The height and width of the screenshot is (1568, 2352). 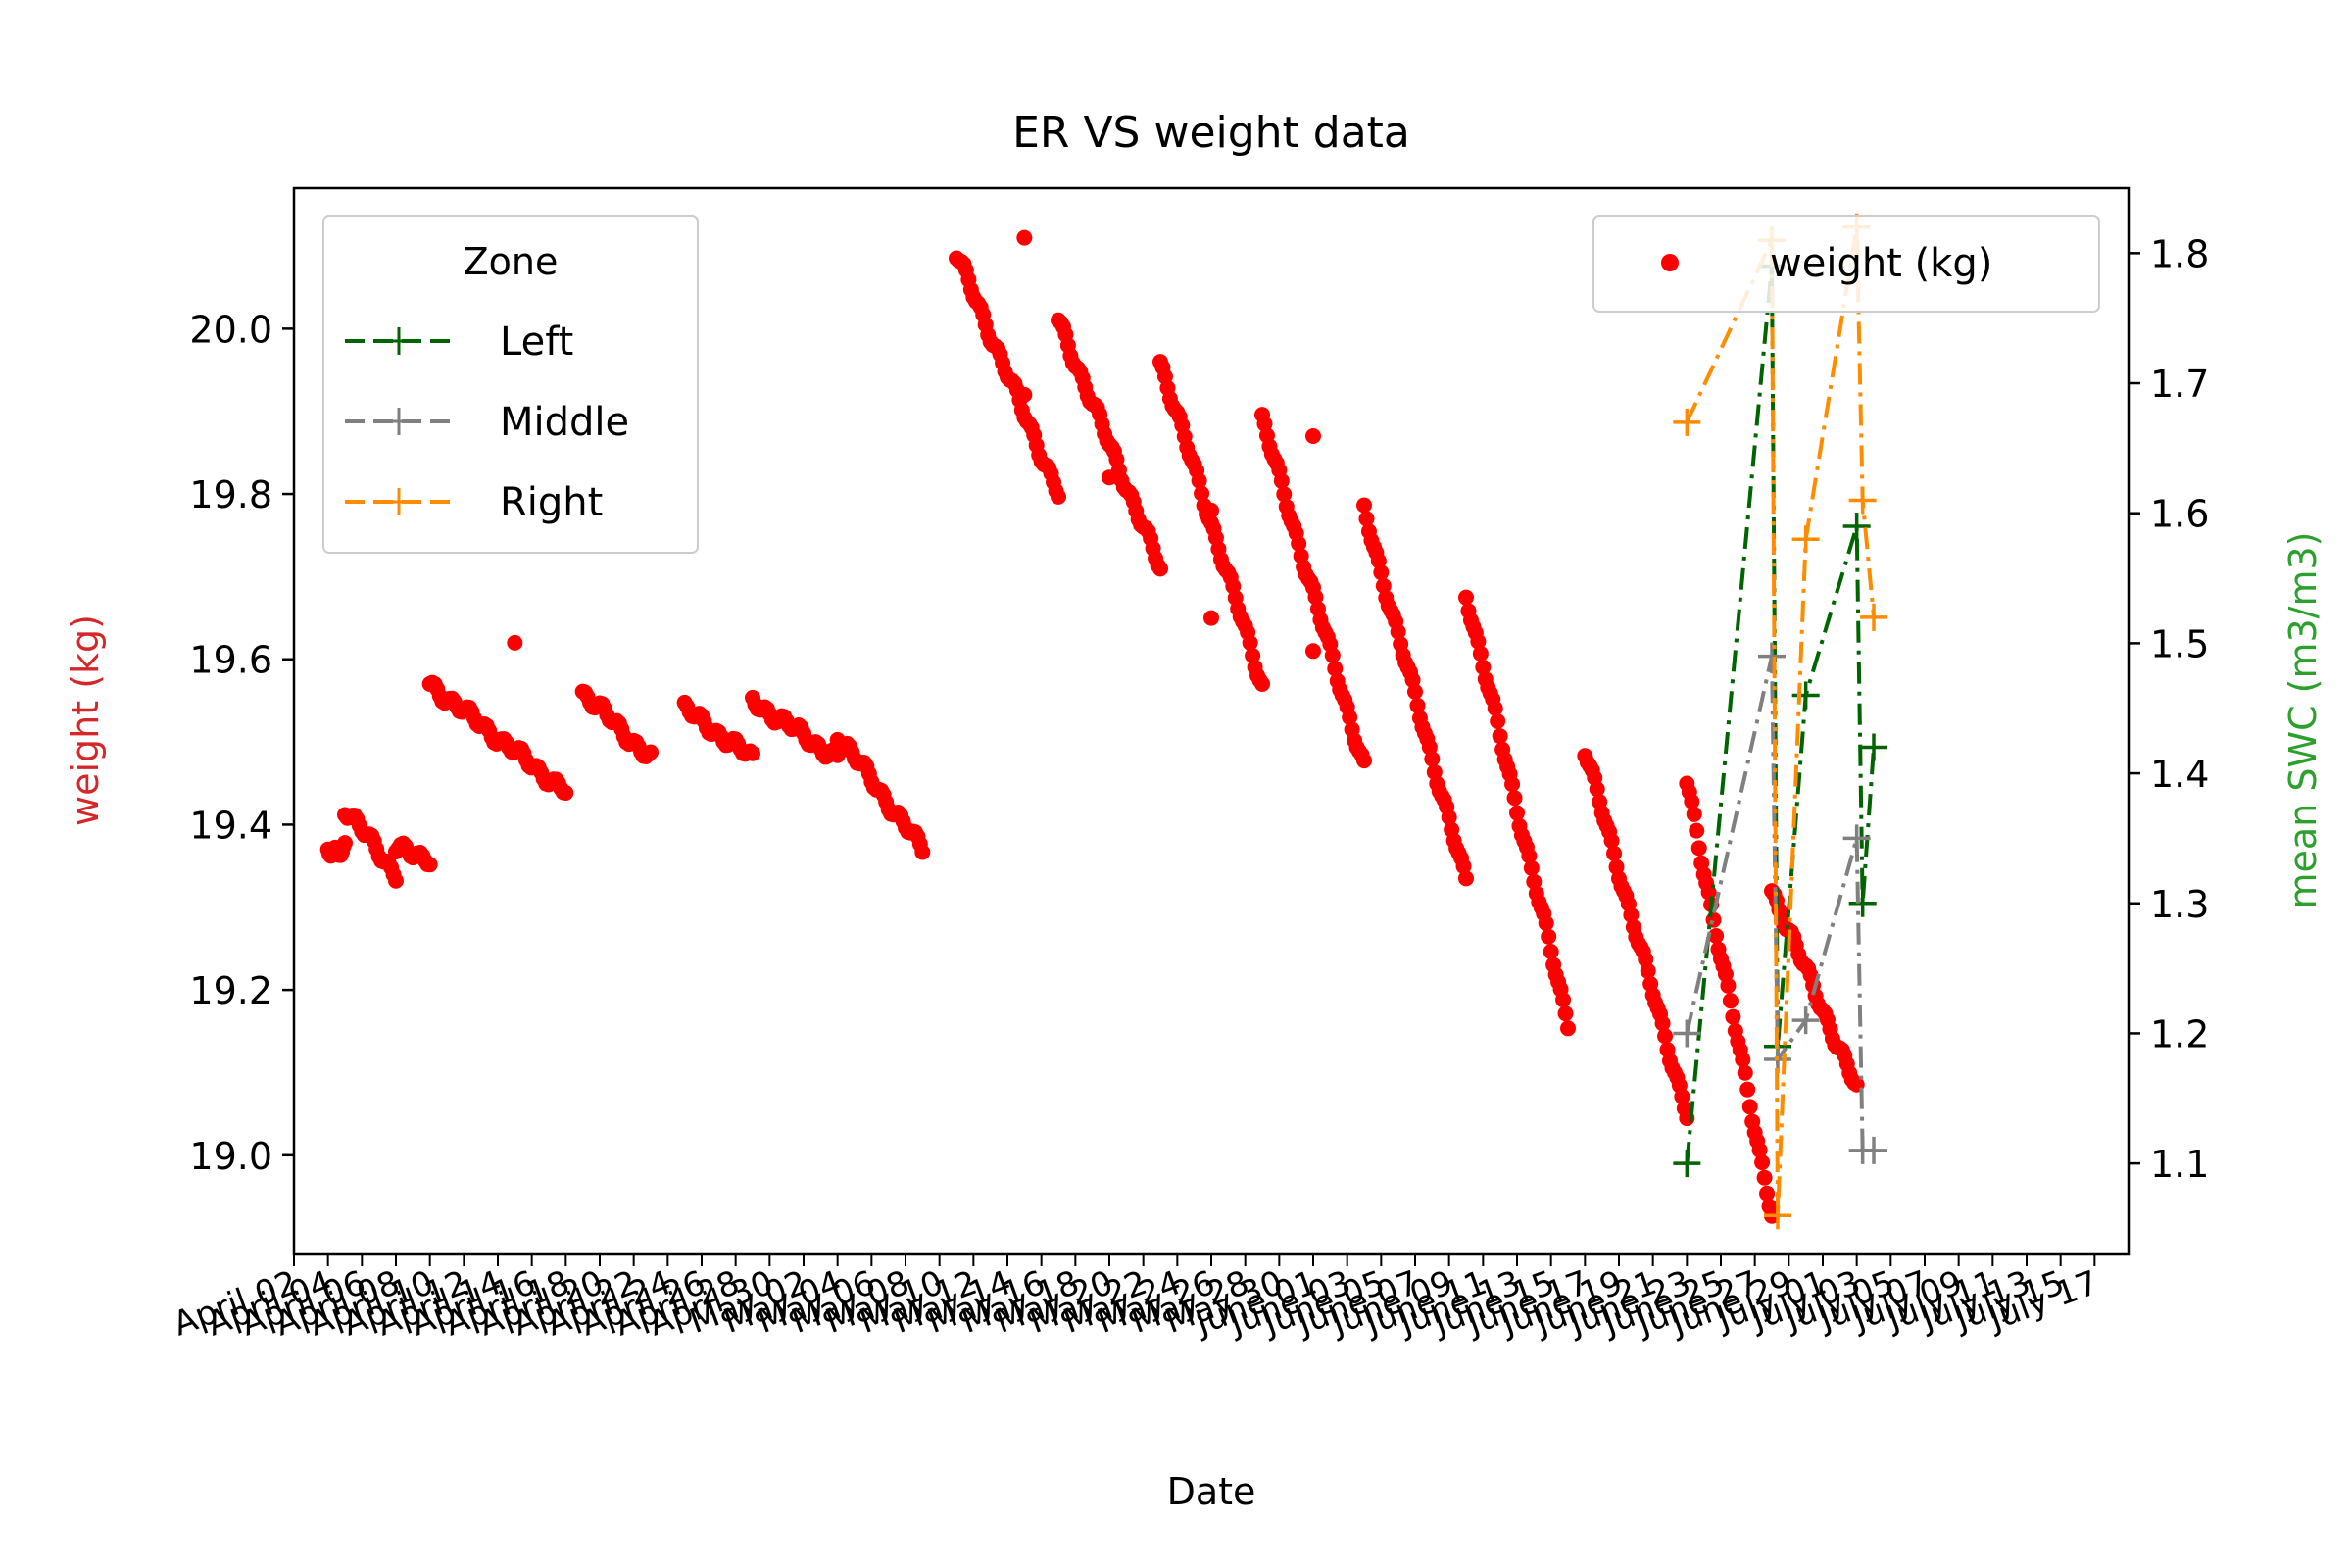 I want to click on left-y-axis: 19.0 19.2 19.4 19.6 19.8 20.0, so click(x=241, y=743).